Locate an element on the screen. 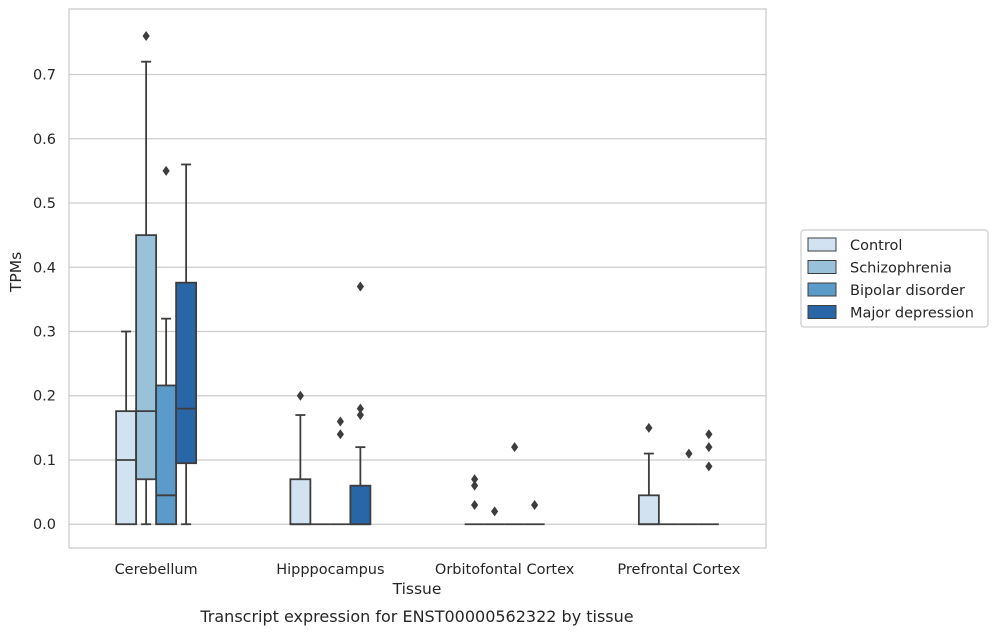 This screenshot has height=634, width=997. y-tick-label: 0.4 is located at coordinates (44, 268).